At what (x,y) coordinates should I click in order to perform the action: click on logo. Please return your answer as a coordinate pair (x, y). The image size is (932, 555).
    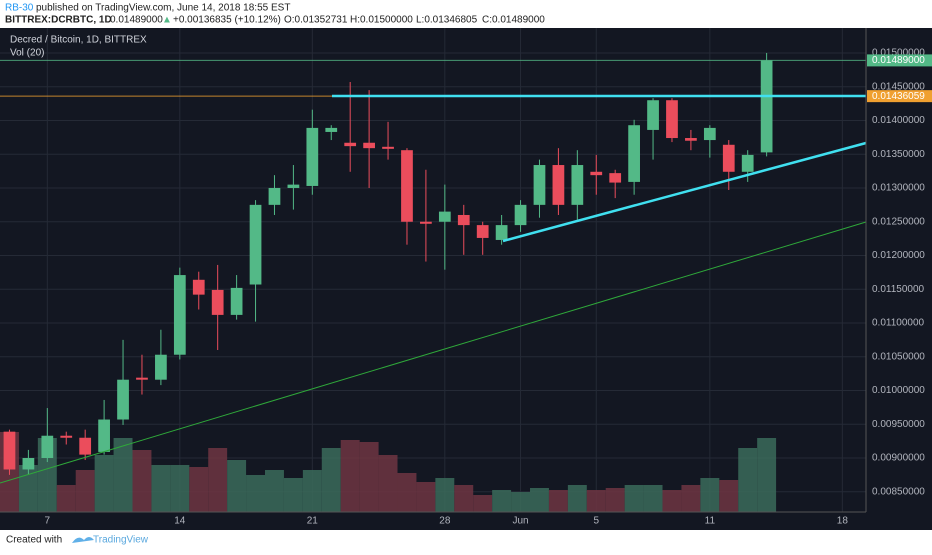
    Looking at the image, I should click on (83, 540).